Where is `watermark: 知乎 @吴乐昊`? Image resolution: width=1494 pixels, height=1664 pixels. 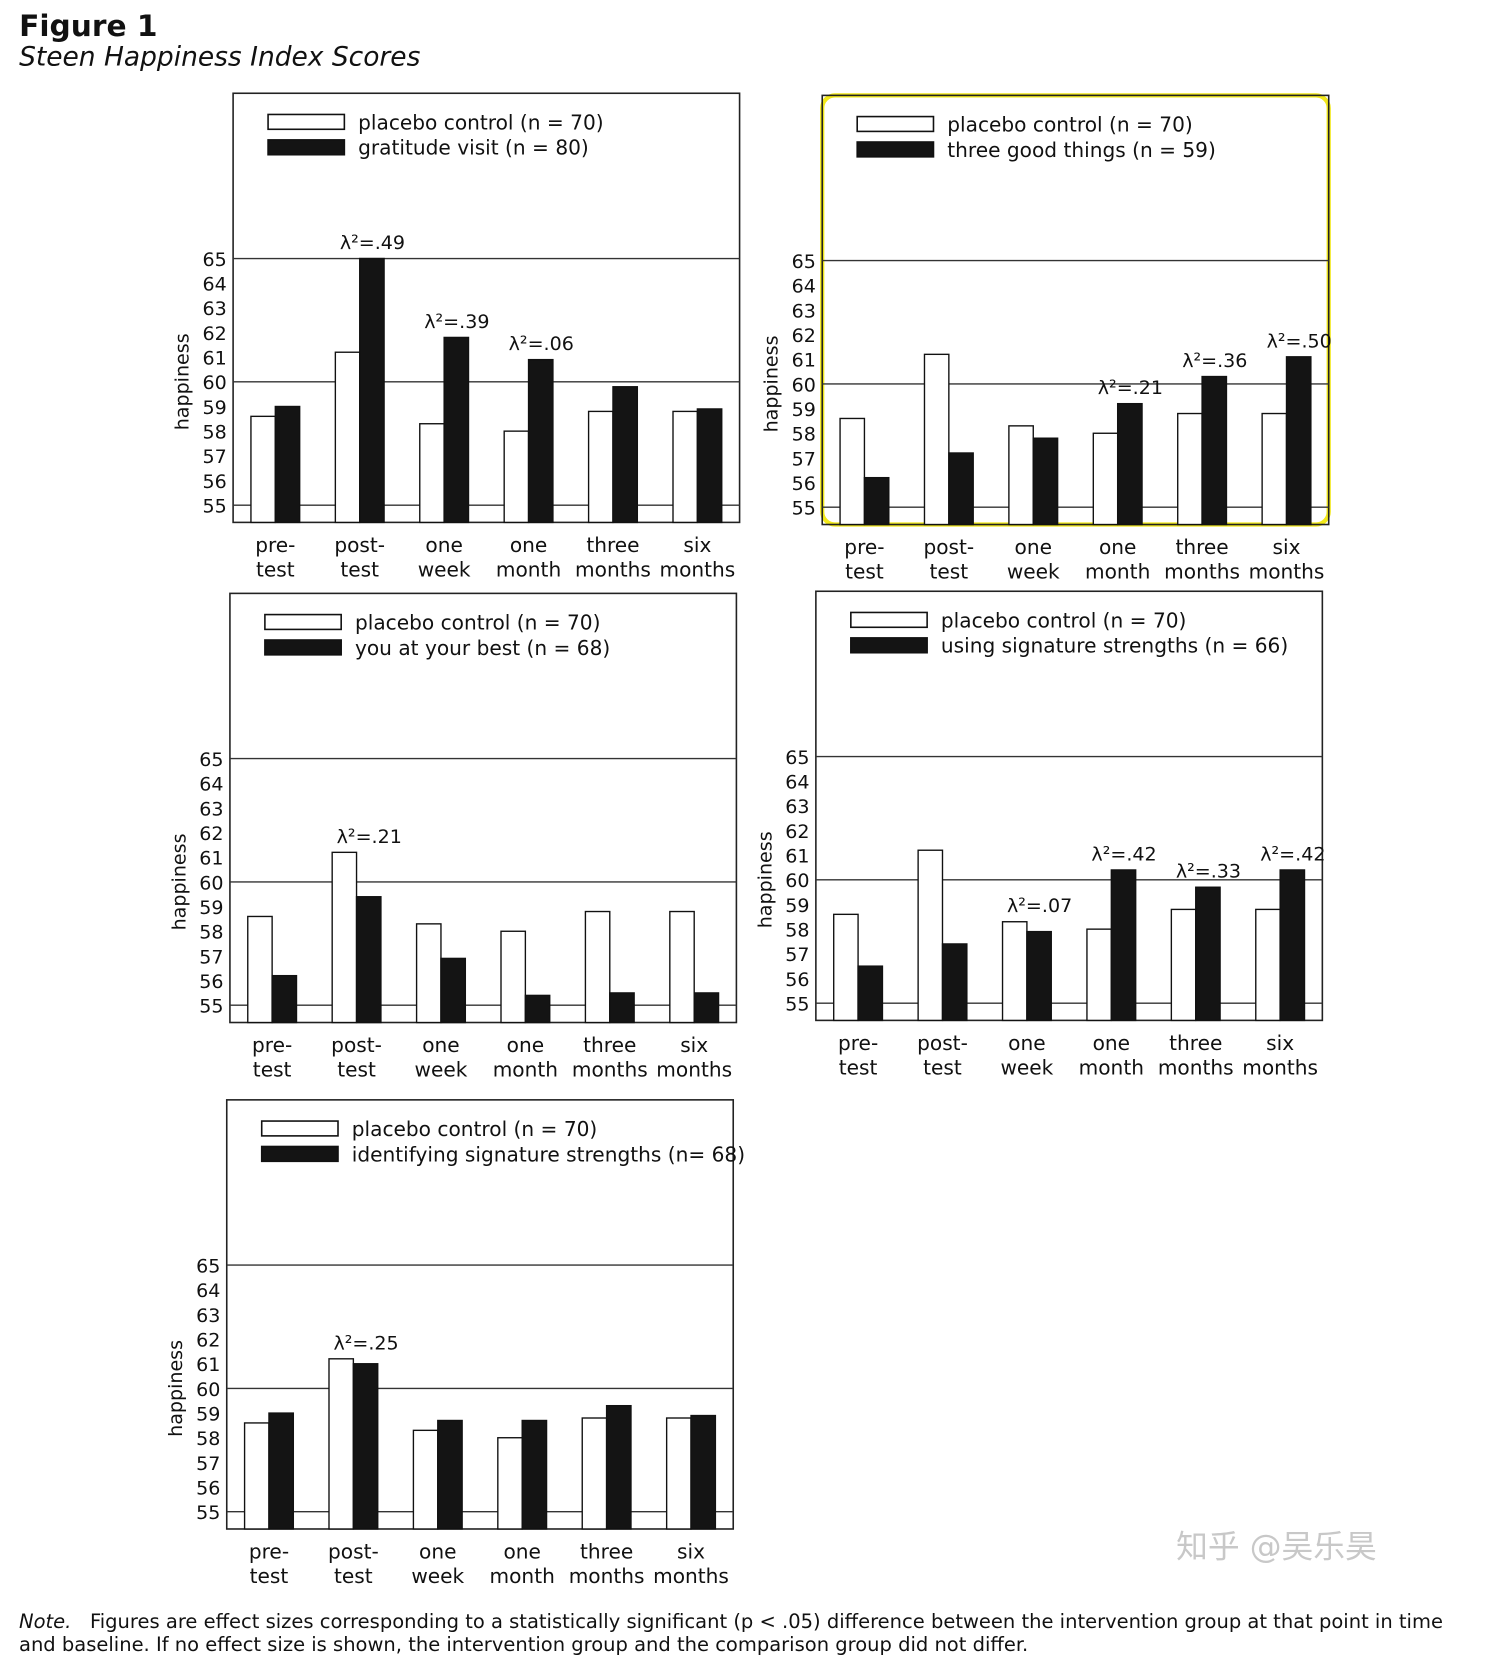 watermark: 知乎 @吴乐昊 is located at coordinates (1276, 1548).